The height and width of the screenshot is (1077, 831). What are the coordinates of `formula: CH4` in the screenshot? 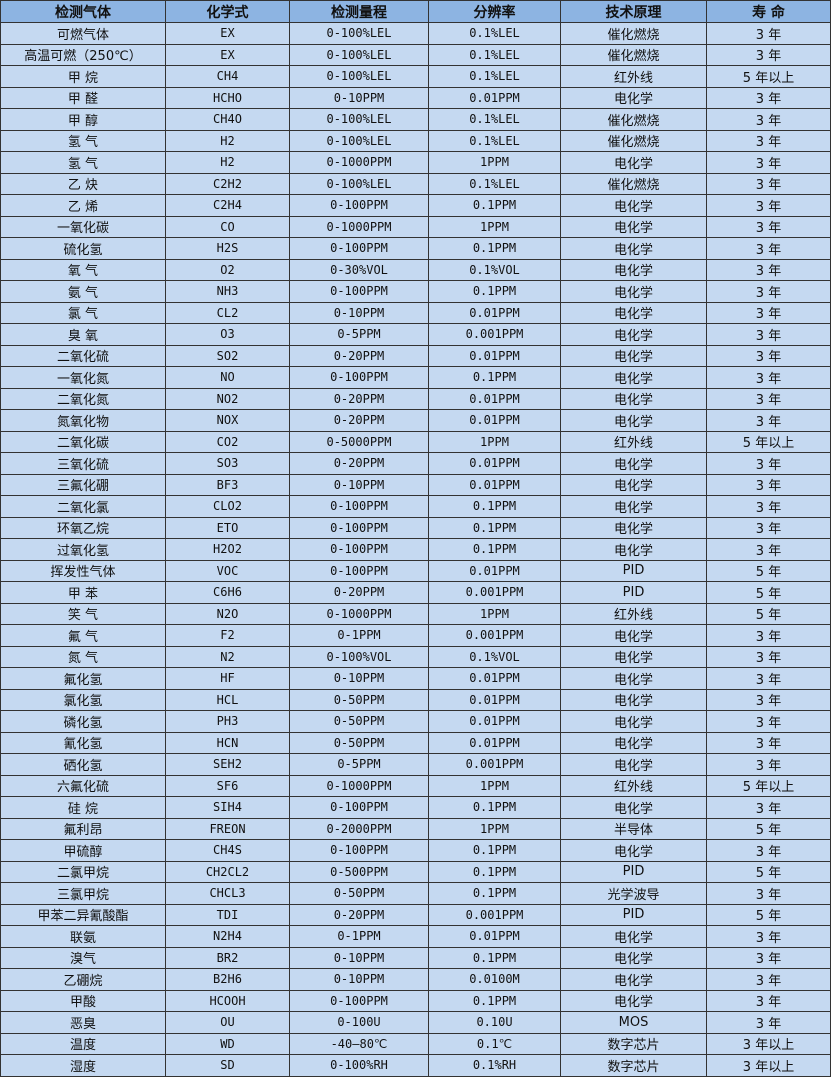 It's located at (227, 76).